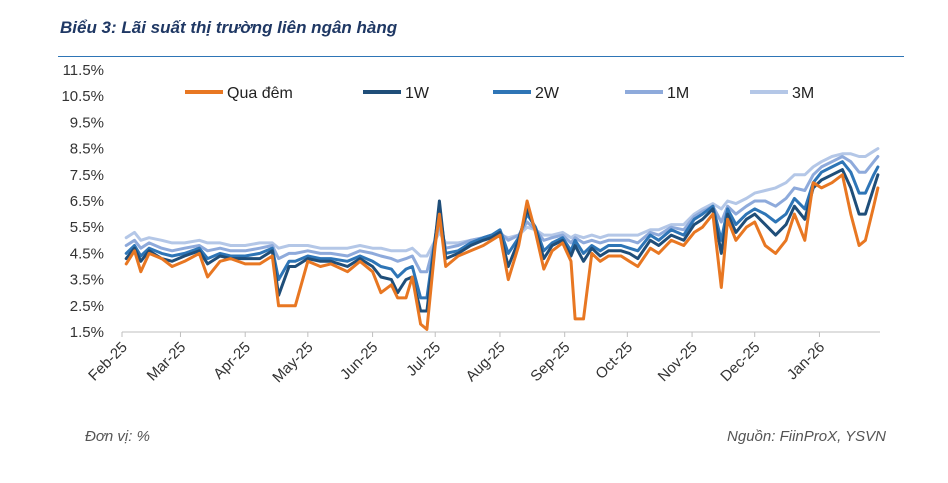 This screenshot has height=483, width=948. What do you see at coordinates (87, 201) in the screenshot?
I see `y-tick-label: 6.5%` at bounding box center [87, 201].